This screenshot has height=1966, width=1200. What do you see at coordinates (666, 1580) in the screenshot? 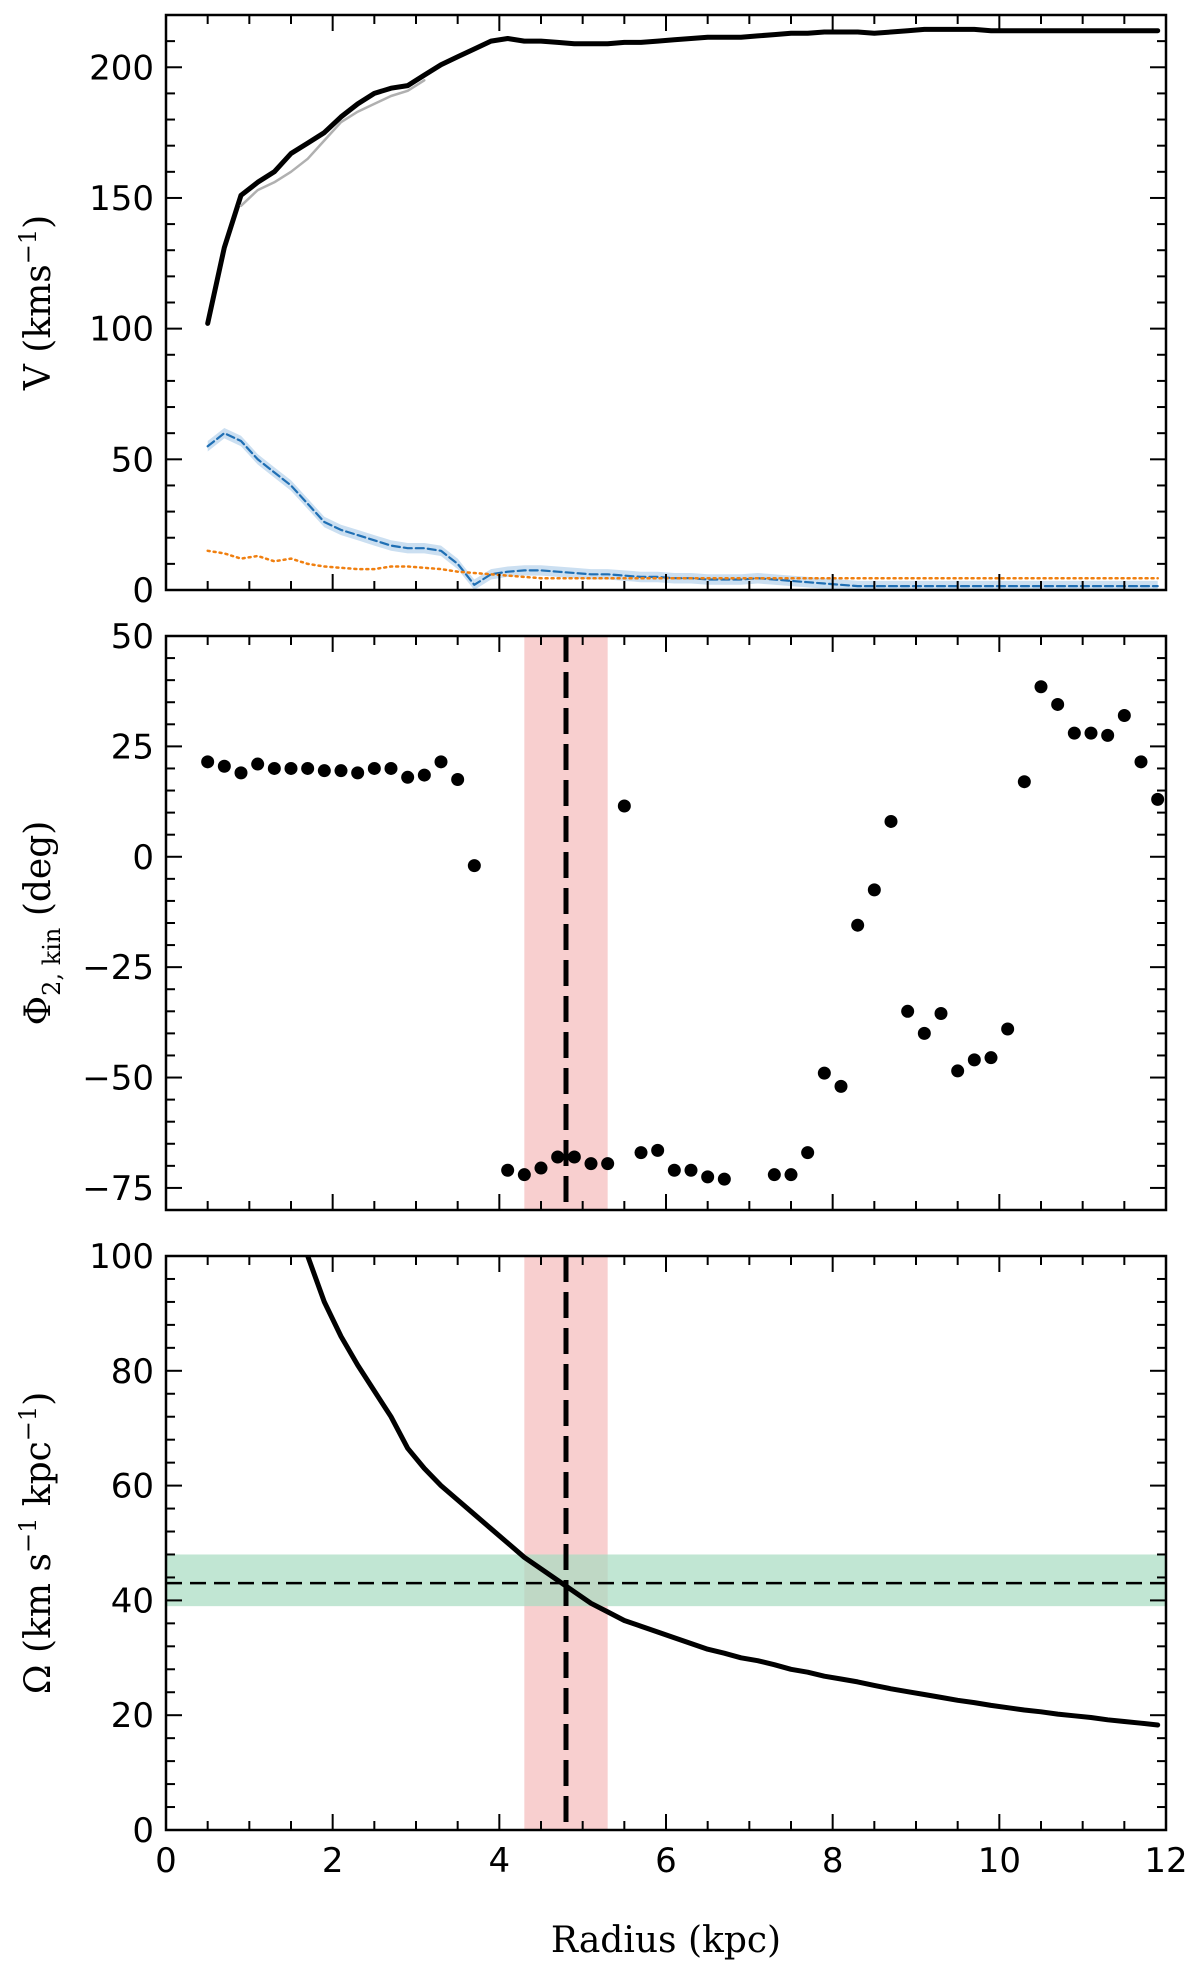
I see `pattern-speed-band` at bounding box center [666, 1580].